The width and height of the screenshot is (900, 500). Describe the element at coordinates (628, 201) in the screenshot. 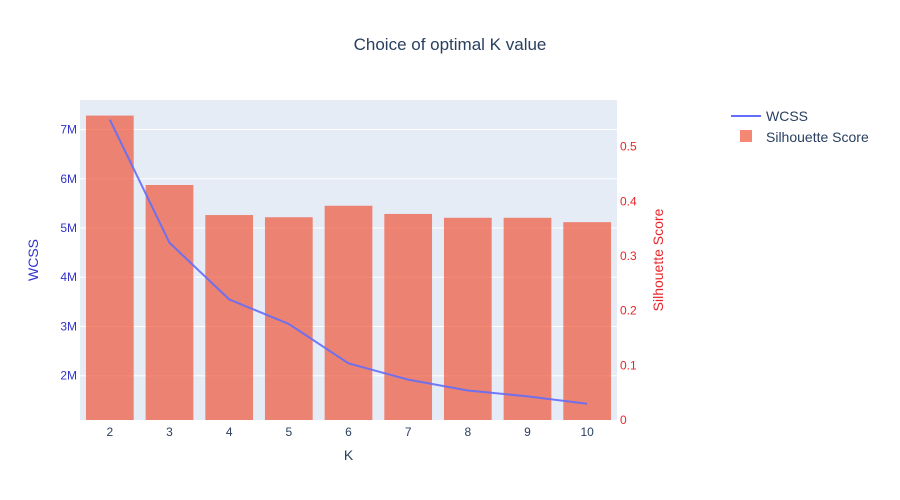

I see `right-axis-tick-label: 0.4` at that location.